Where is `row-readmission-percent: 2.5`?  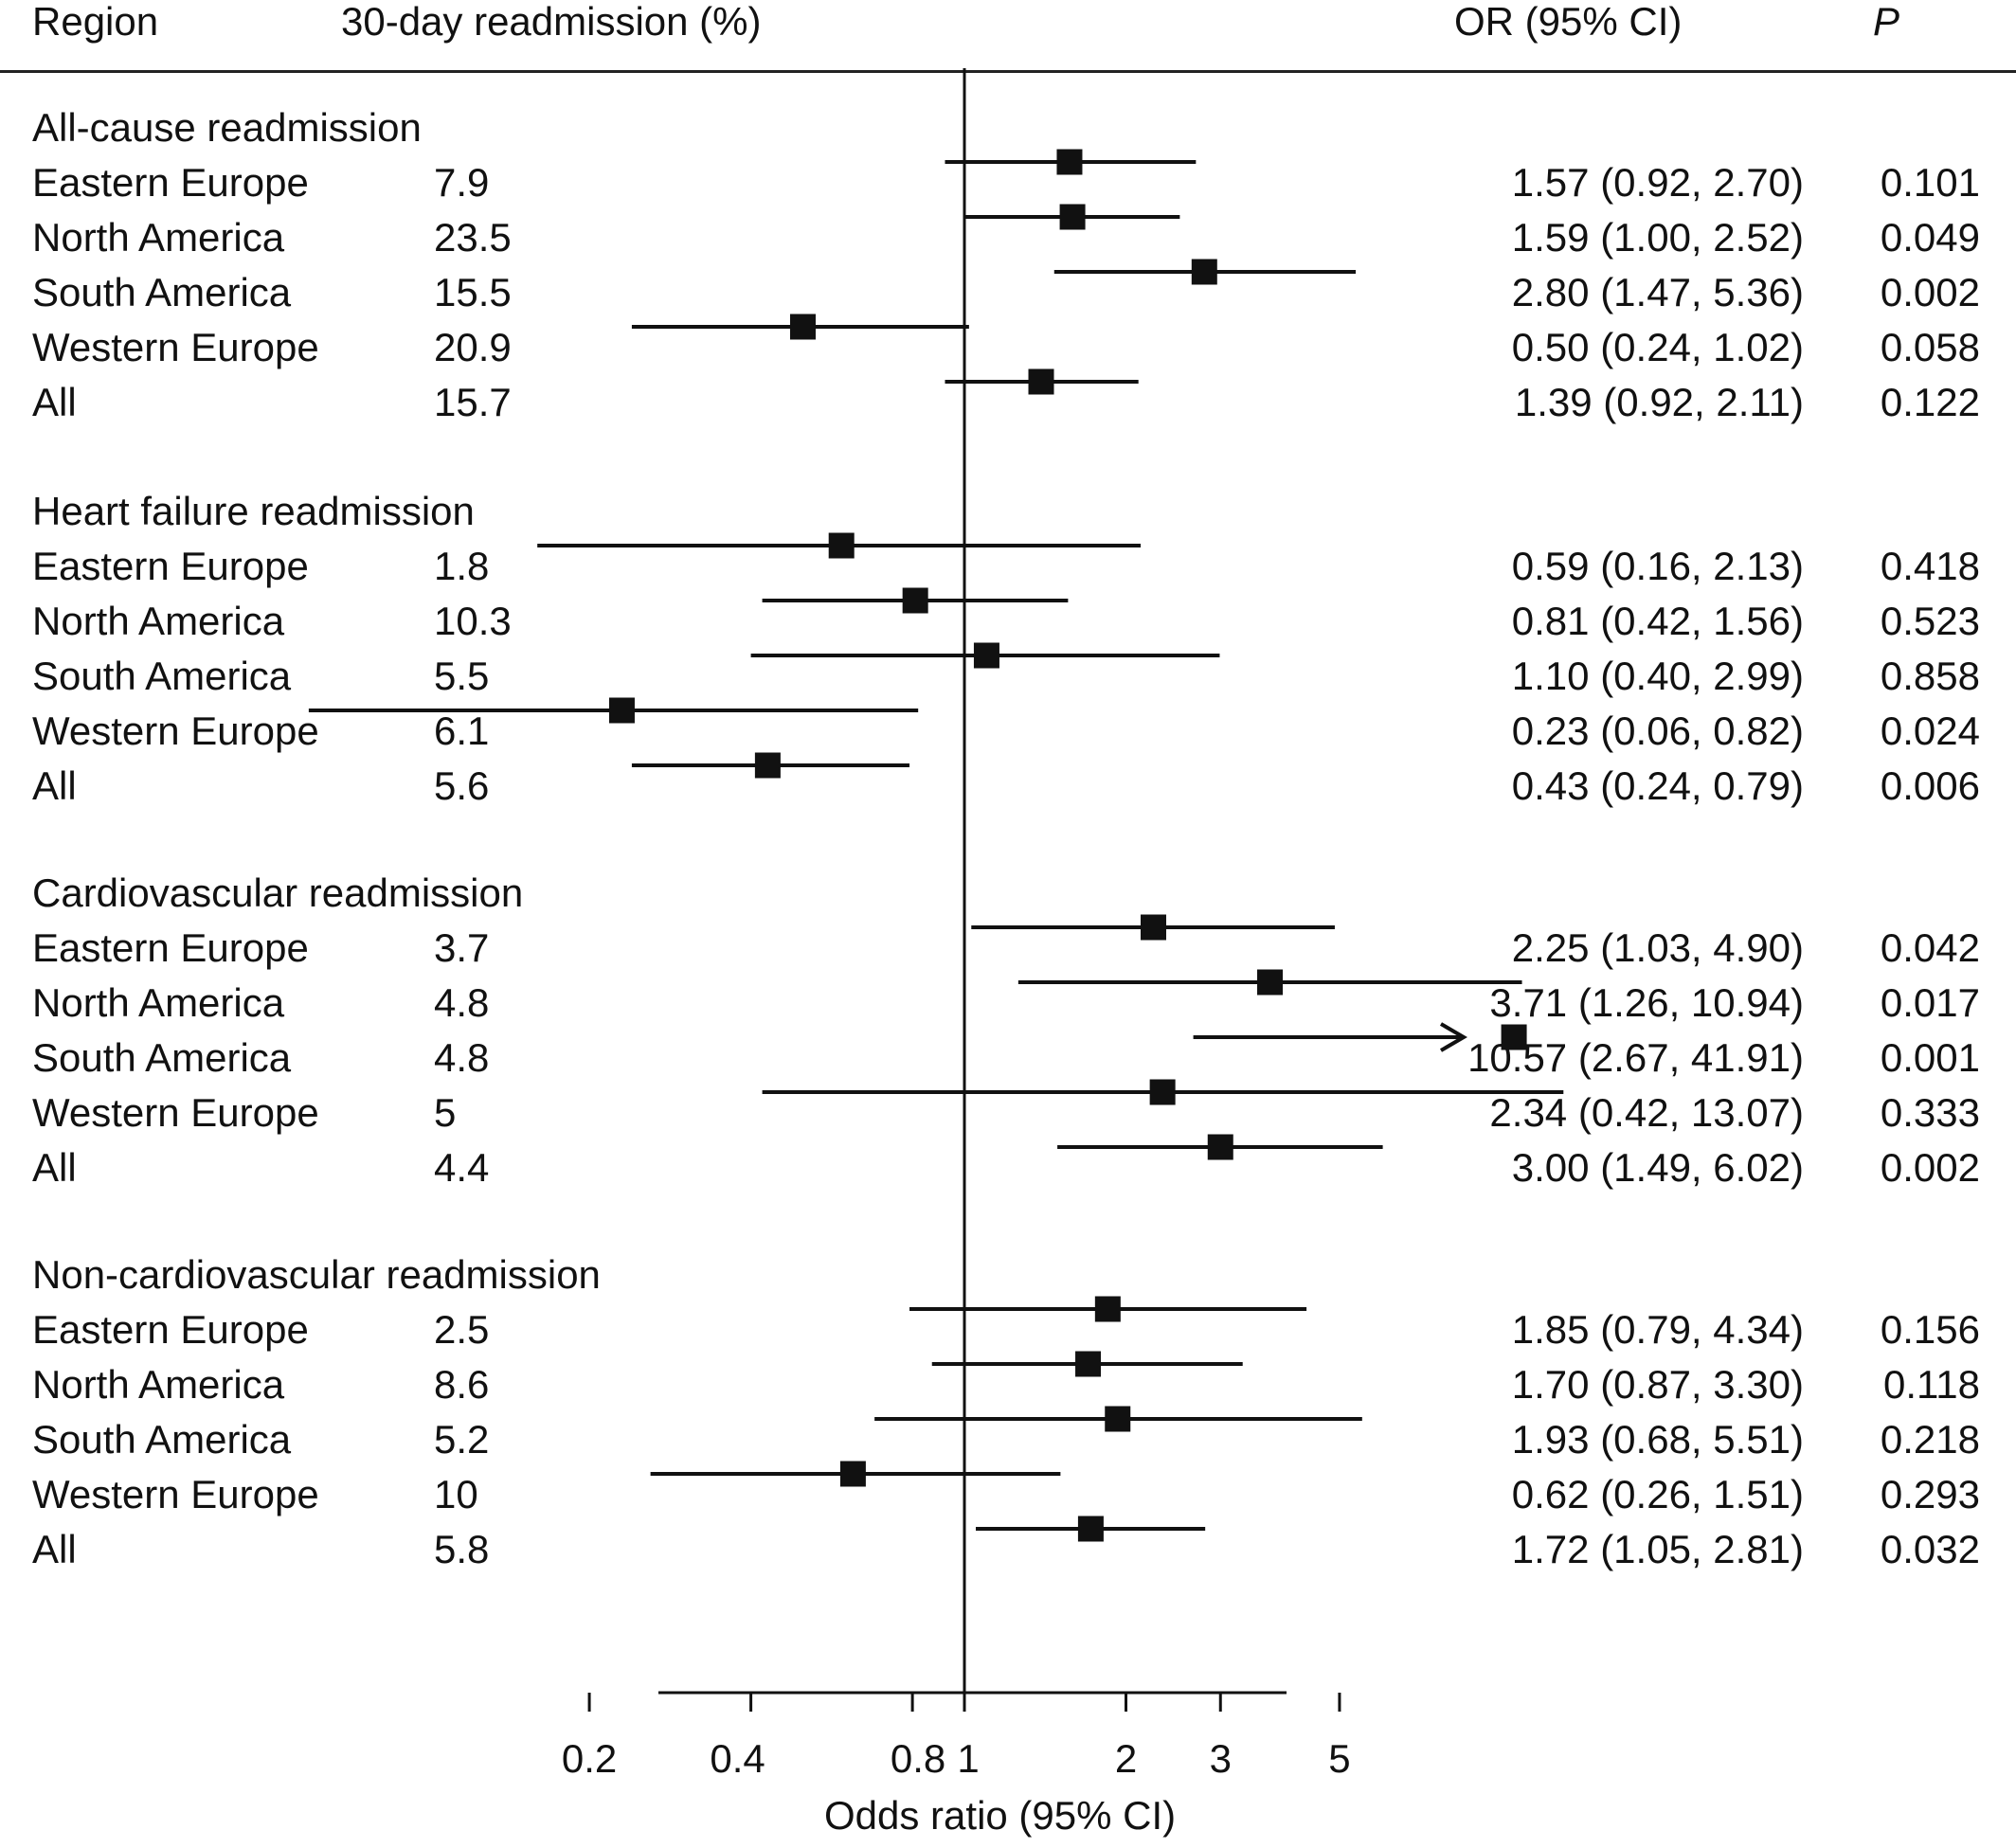
row-readmission-percent: 2.5 is located at coordinates (462, 1329).